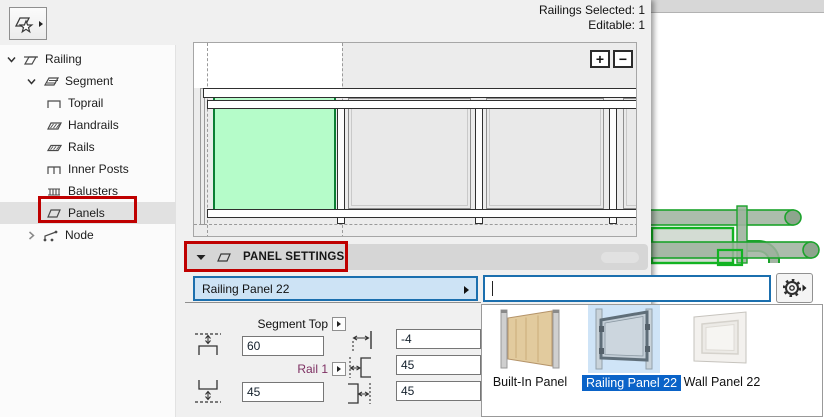 This screenshot has width=824, height=417. I want to click on segment-top-flyout-button, so click(339, 324).